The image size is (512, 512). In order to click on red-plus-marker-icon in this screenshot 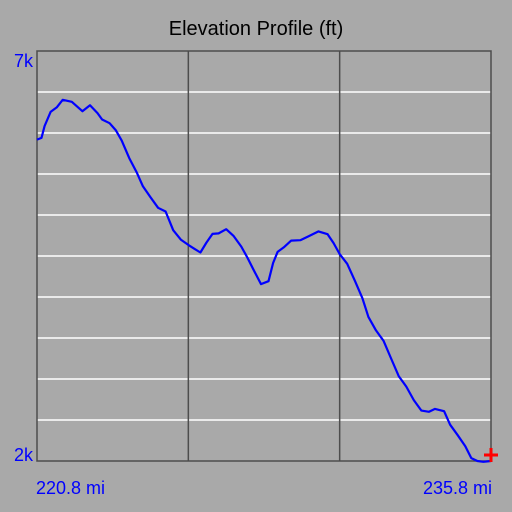, I will do `click(491, 455)`.